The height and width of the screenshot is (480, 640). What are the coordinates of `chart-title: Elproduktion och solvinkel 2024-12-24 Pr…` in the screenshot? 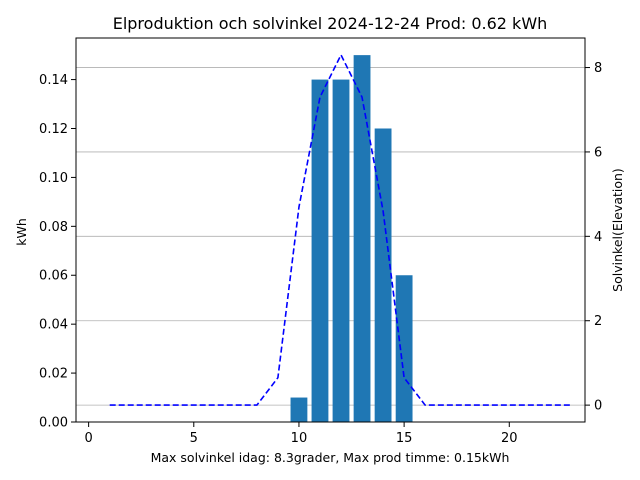 It's located at (330, 23).